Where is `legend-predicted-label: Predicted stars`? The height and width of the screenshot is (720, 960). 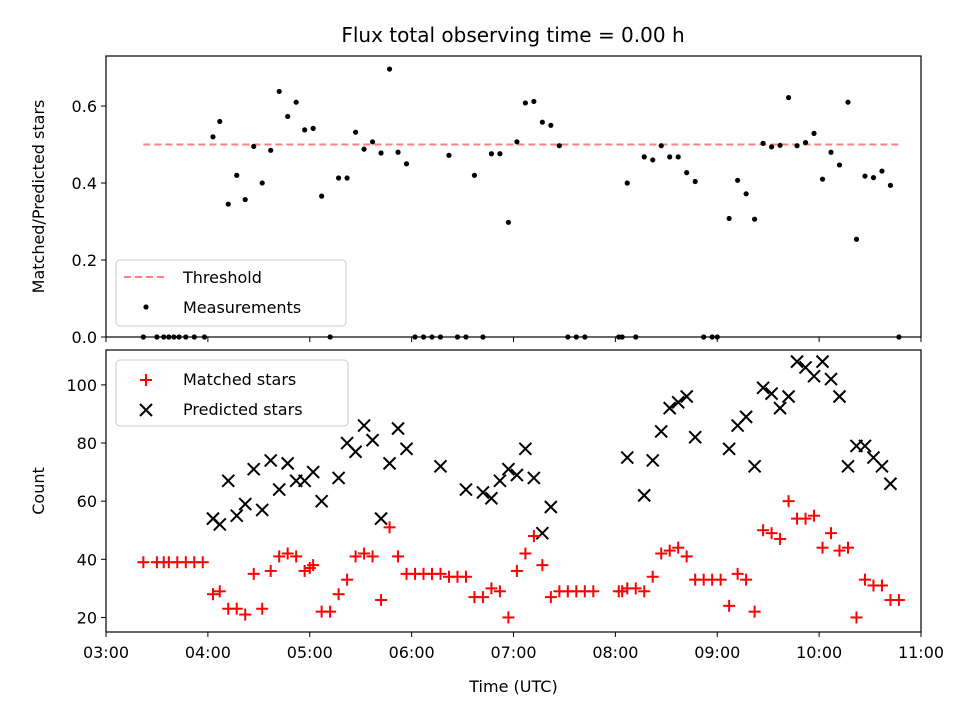
legend-predicted-label: Predicted stars is located at coordinates (243, 409).